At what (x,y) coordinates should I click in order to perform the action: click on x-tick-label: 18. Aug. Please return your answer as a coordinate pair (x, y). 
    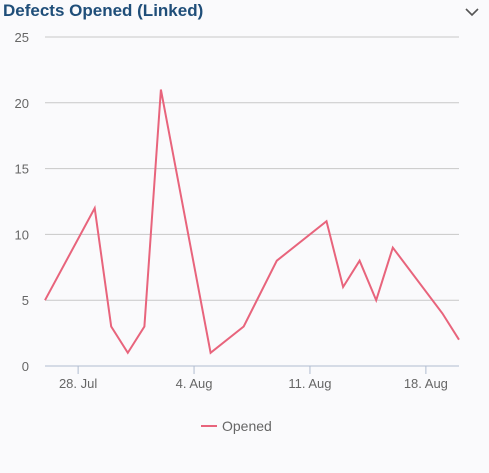
    Looking at the image, I should click on (426, 383).